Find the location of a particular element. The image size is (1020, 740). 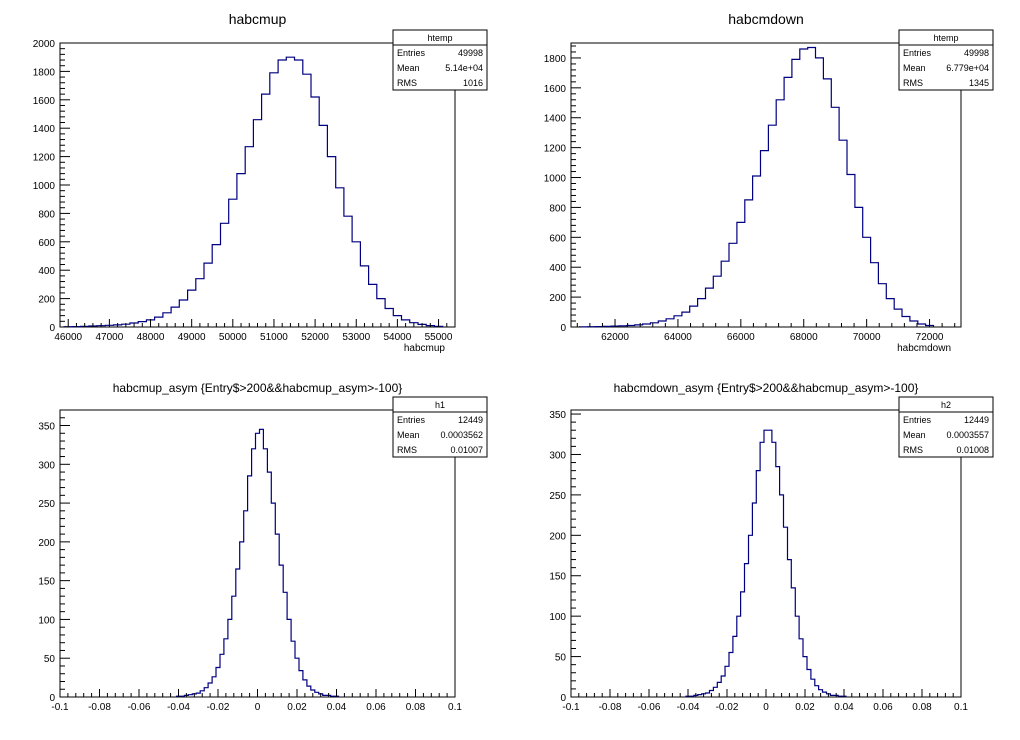

x-tick-label: 68000 is located at coordinates (804, 337).